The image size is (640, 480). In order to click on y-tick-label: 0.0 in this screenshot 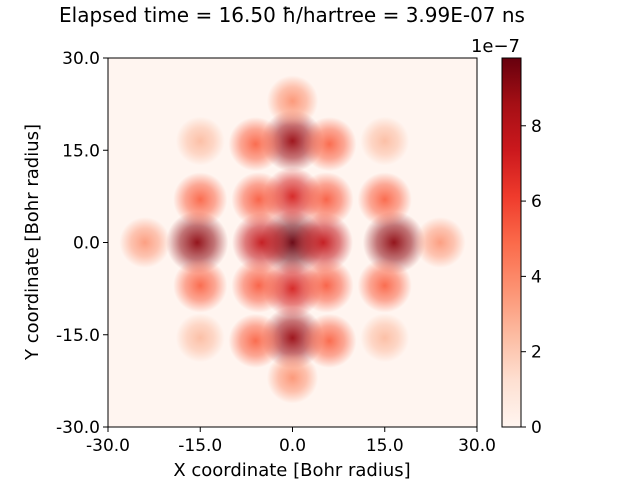, I will do `click(86, 244)`.